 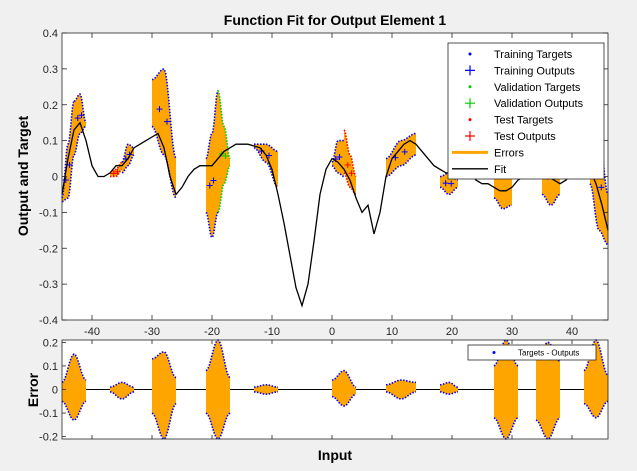 I want to click on error-cluster-6-upper-edge, so click(x=224, y=124).